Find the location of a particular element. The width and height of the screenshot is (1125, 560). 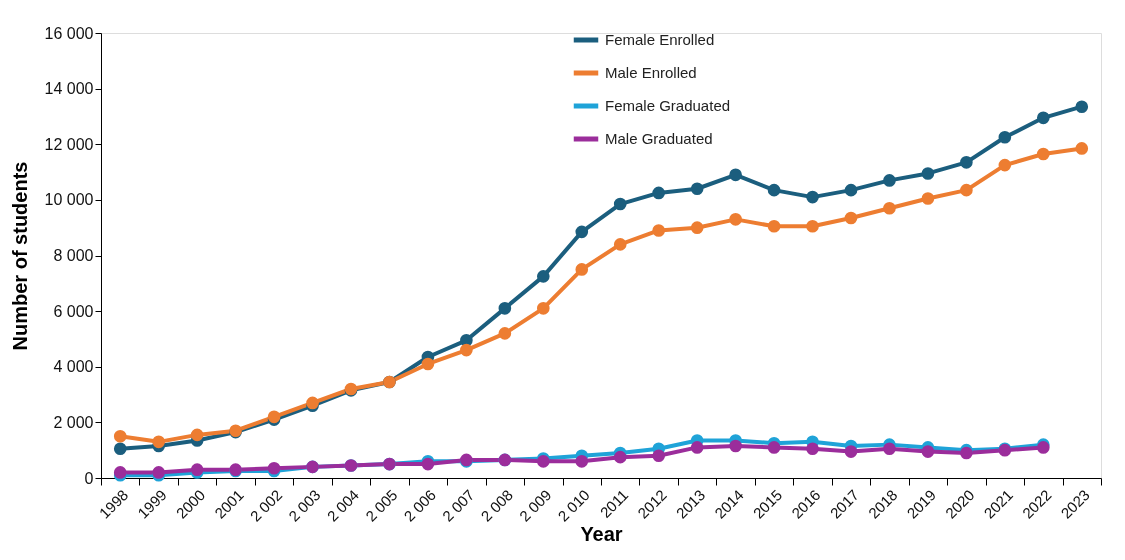

y-tick-label: 8 000 is located at coordinates (73, 255).